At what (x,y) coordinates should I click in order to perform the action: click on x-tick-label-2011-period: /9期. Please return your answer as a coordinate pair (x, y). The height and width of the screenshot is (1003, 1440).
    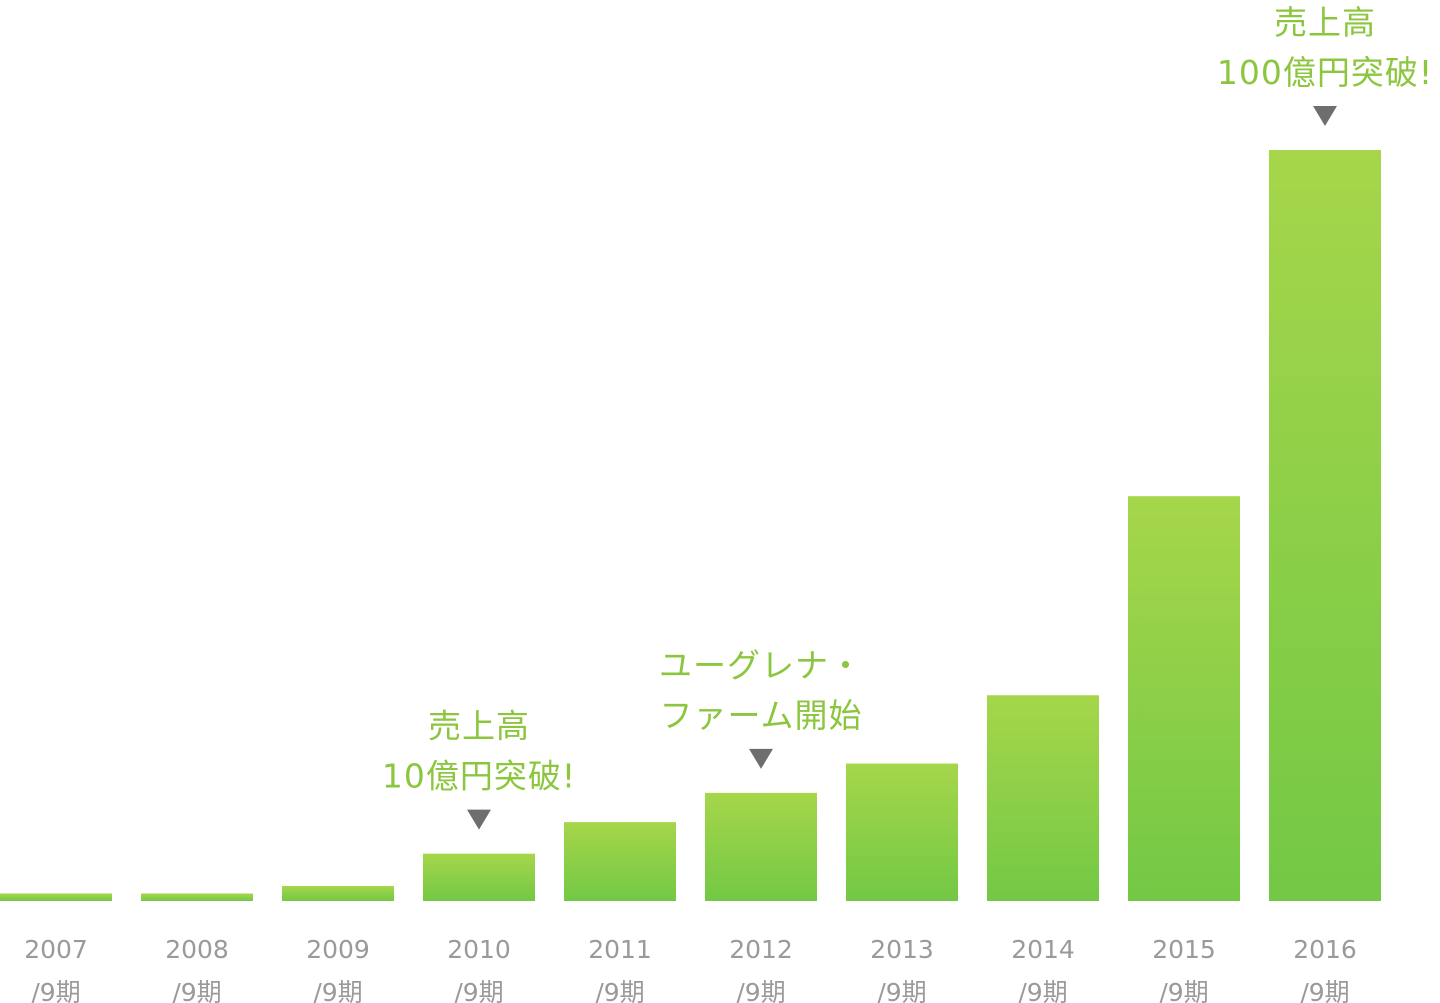
    Looking at the image, I should click on (619, 990).